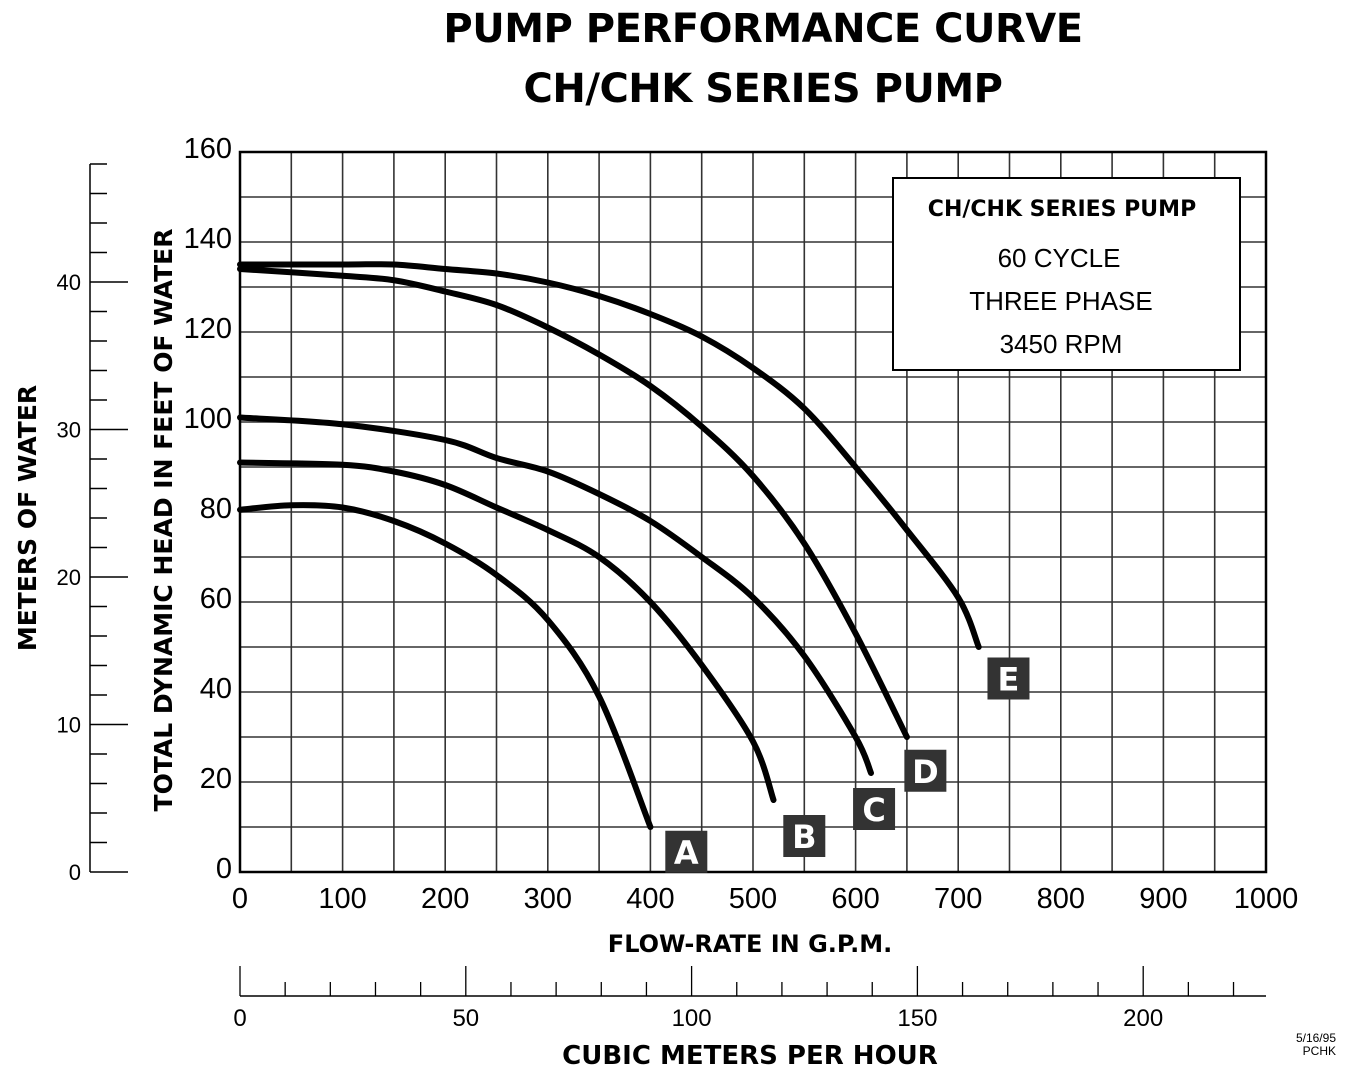 Image resolution: width=1350 pixels, height=1070 pixels. What do you see at coordinates (208, 419) in the screenshot?
I see `y-tick-label: 100` at bounding box center [208, 419].